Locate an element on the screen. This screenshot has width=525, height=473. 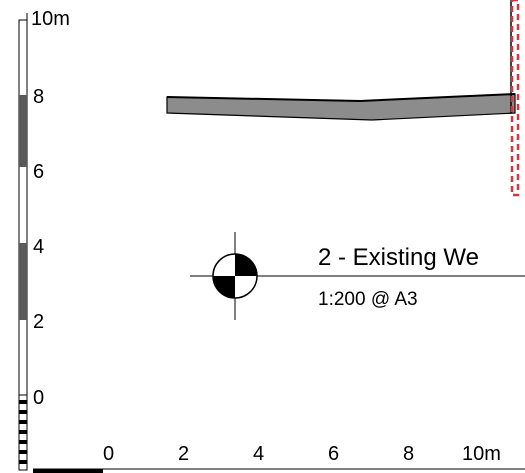
vertical-scale-tick-label: 8 is located at coordinates (38, 97).